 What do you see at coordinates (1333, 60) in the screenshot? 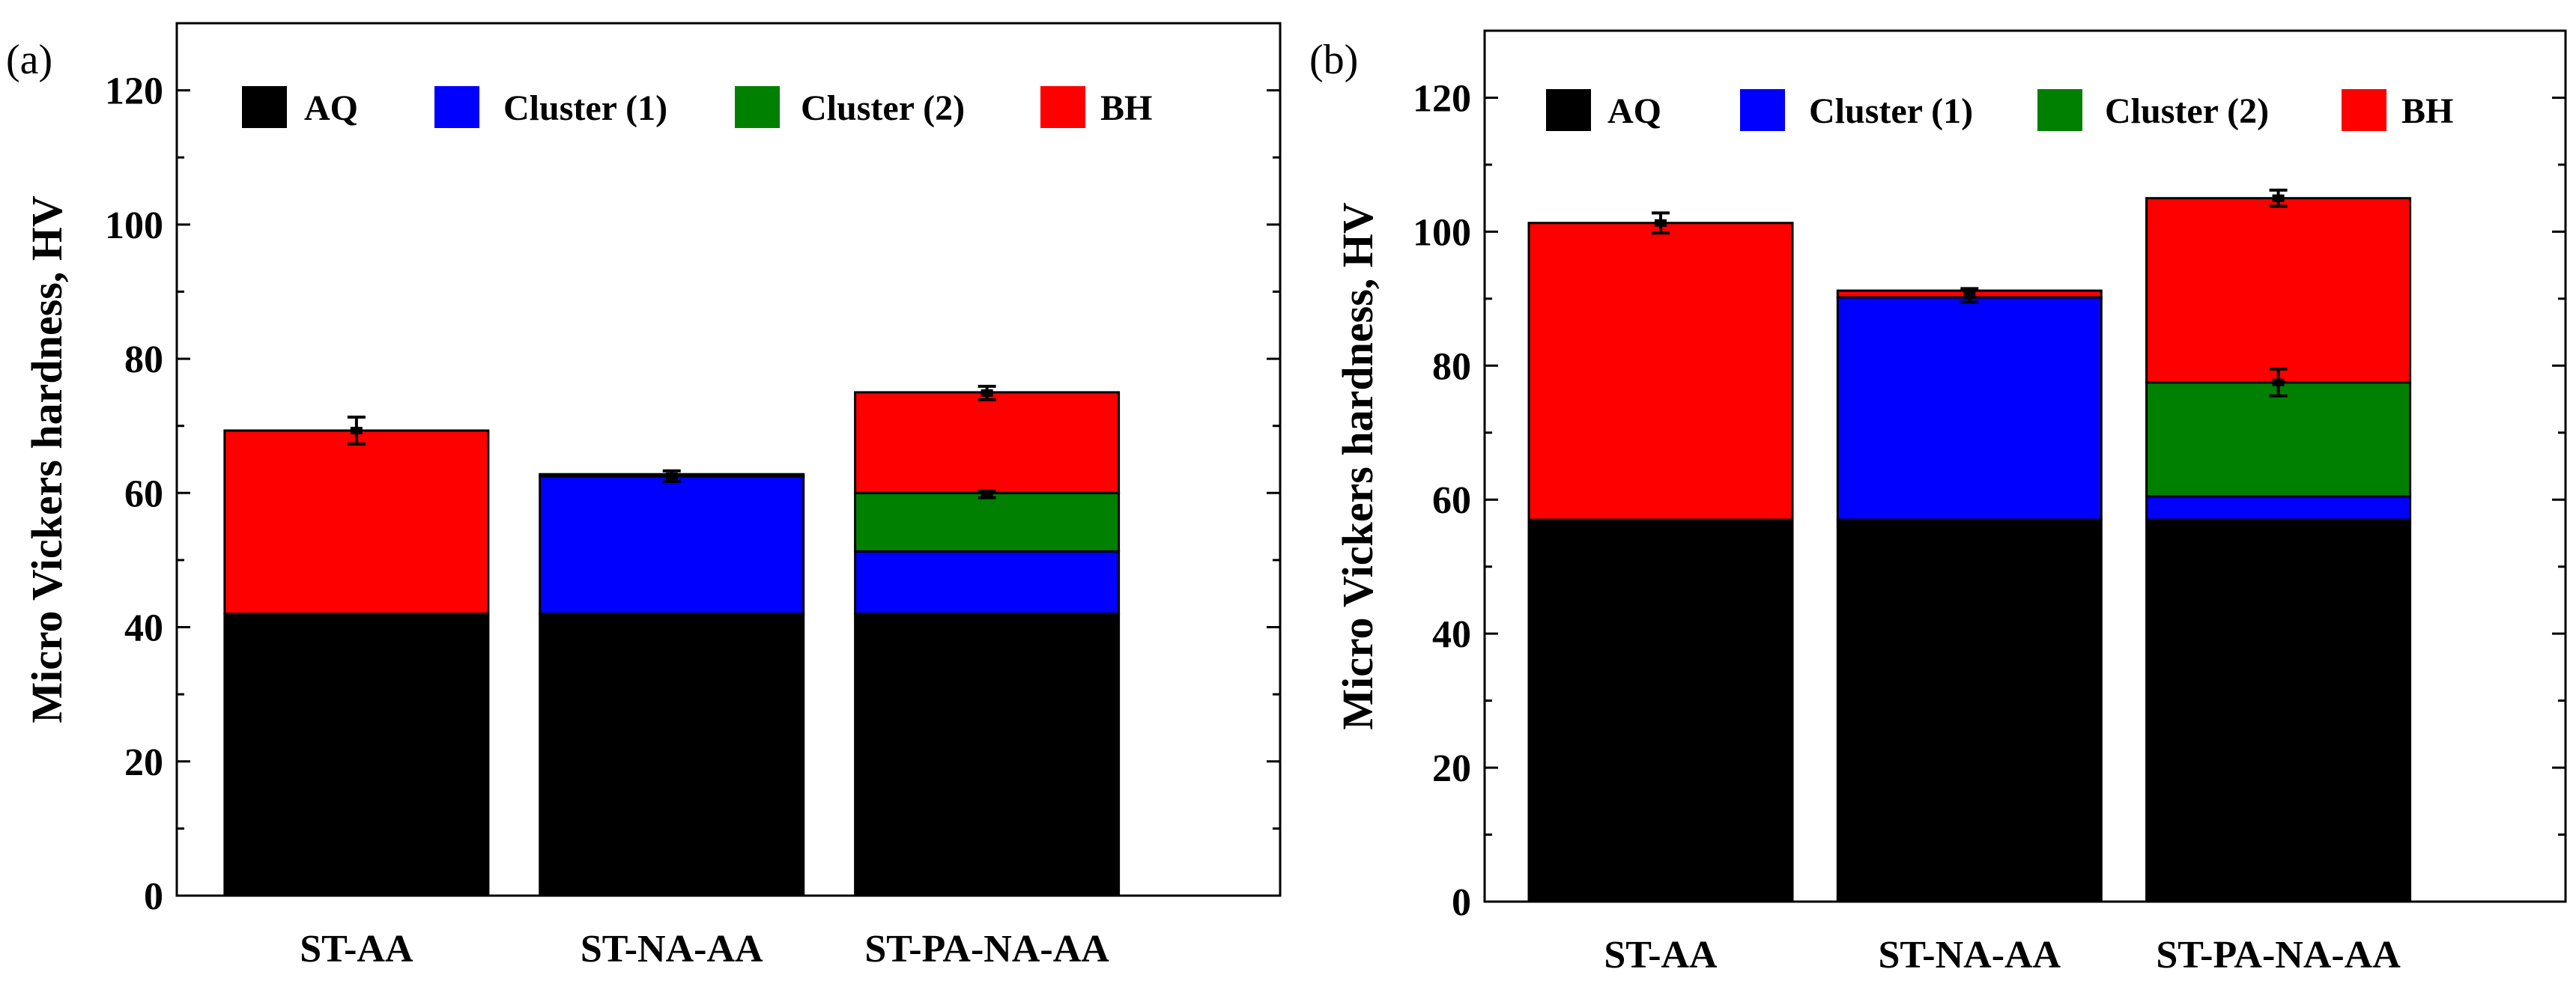
I see `panel-label: (b)` at bounding box center [1333, 60].